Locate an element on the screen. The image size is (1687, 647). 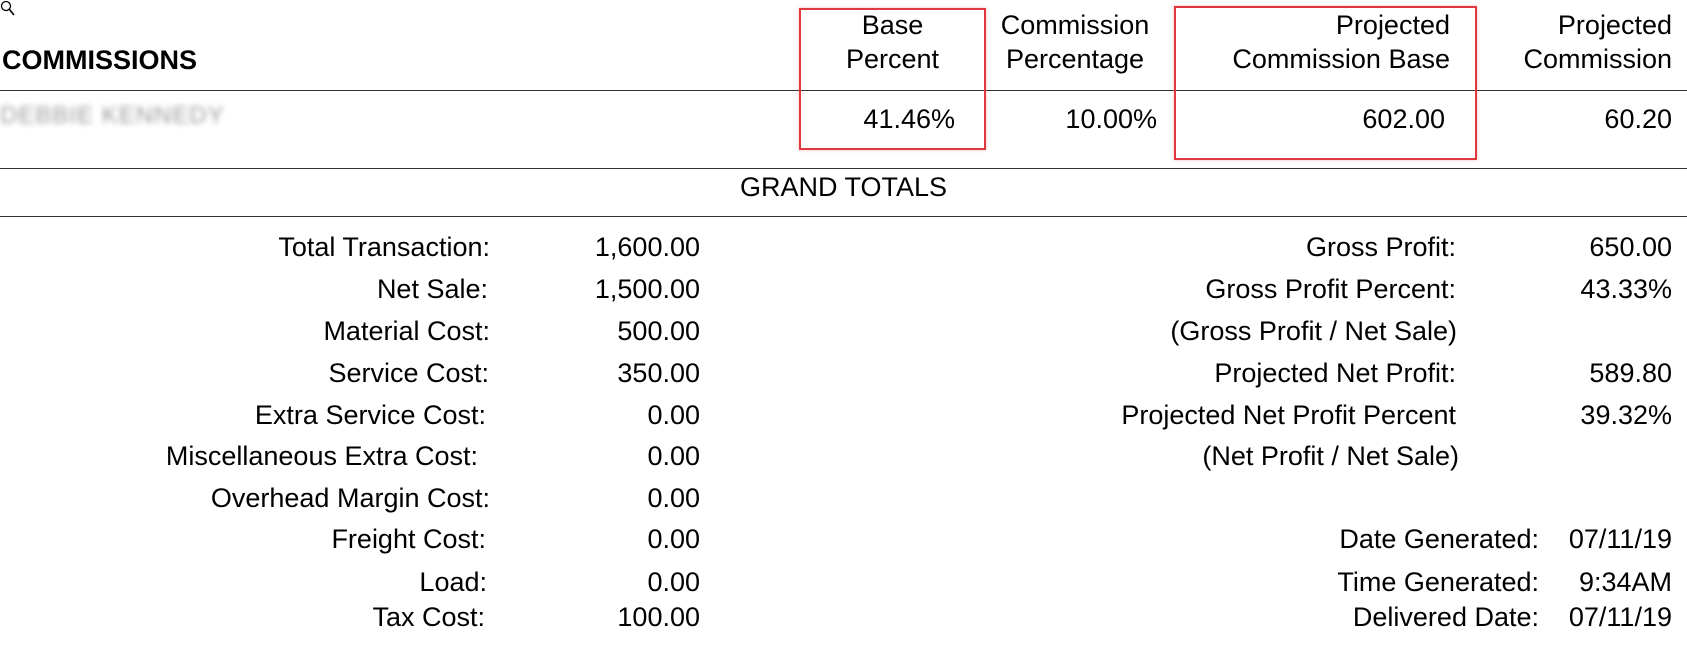
extra-service-cost-value: 0.00 is located at coordinates (673, 415).